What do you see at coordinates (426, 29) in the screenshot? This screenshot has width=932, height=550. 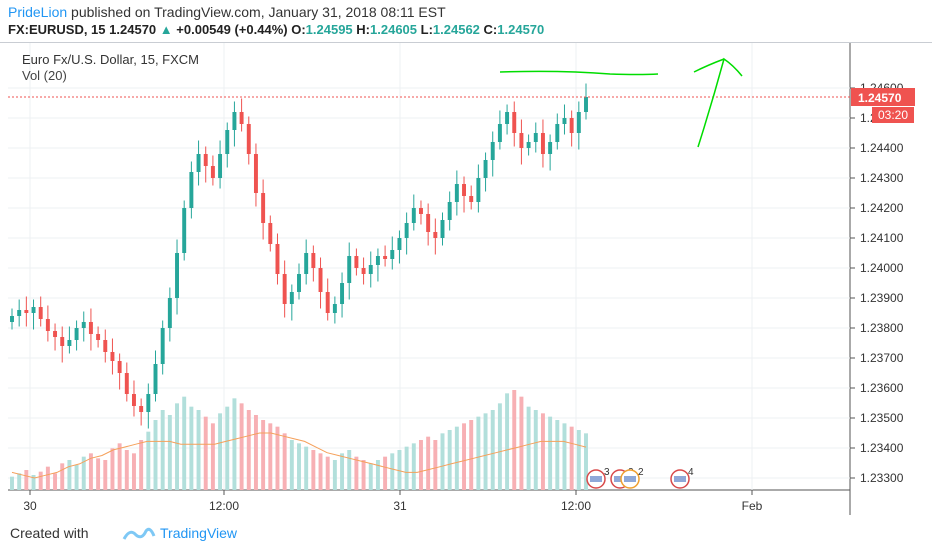 I see `low-label: L:` at bounding box center [426, 29].